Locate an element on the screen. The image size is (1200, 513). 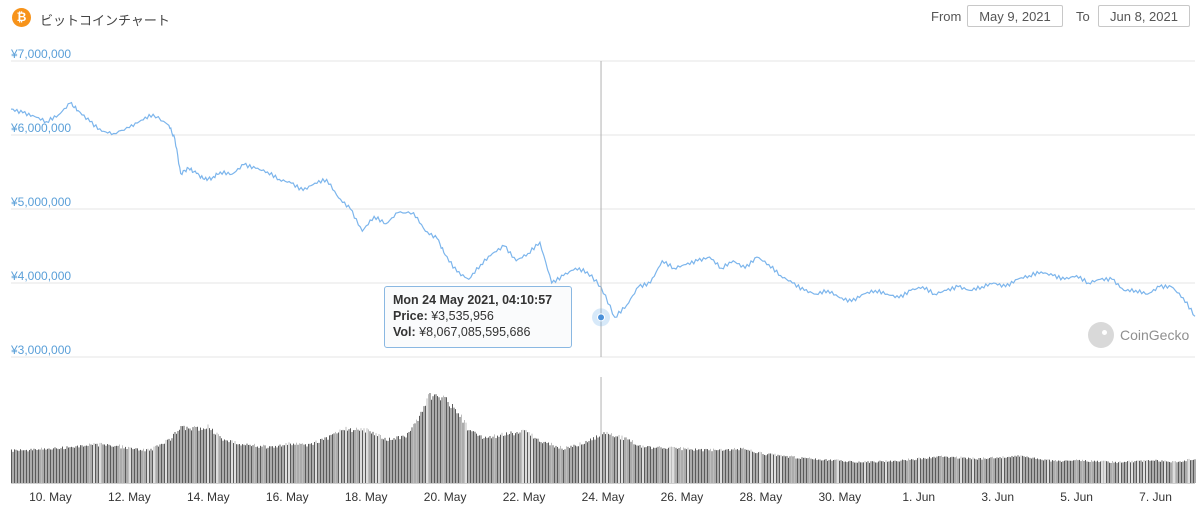
from-date-input: May 9, 2021 is located at coordinates (1015, 16).